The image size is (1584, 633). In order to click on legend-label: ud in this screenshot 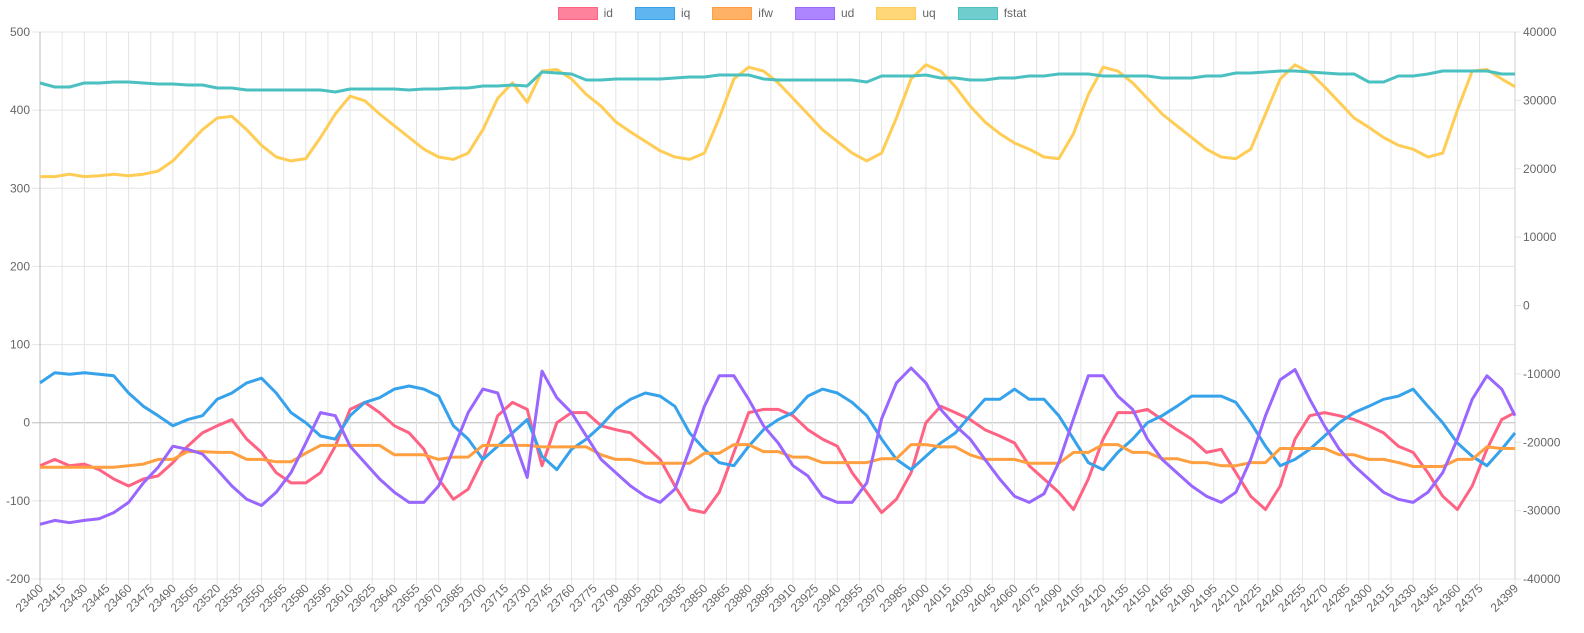, I will do `click(847, 13)`.